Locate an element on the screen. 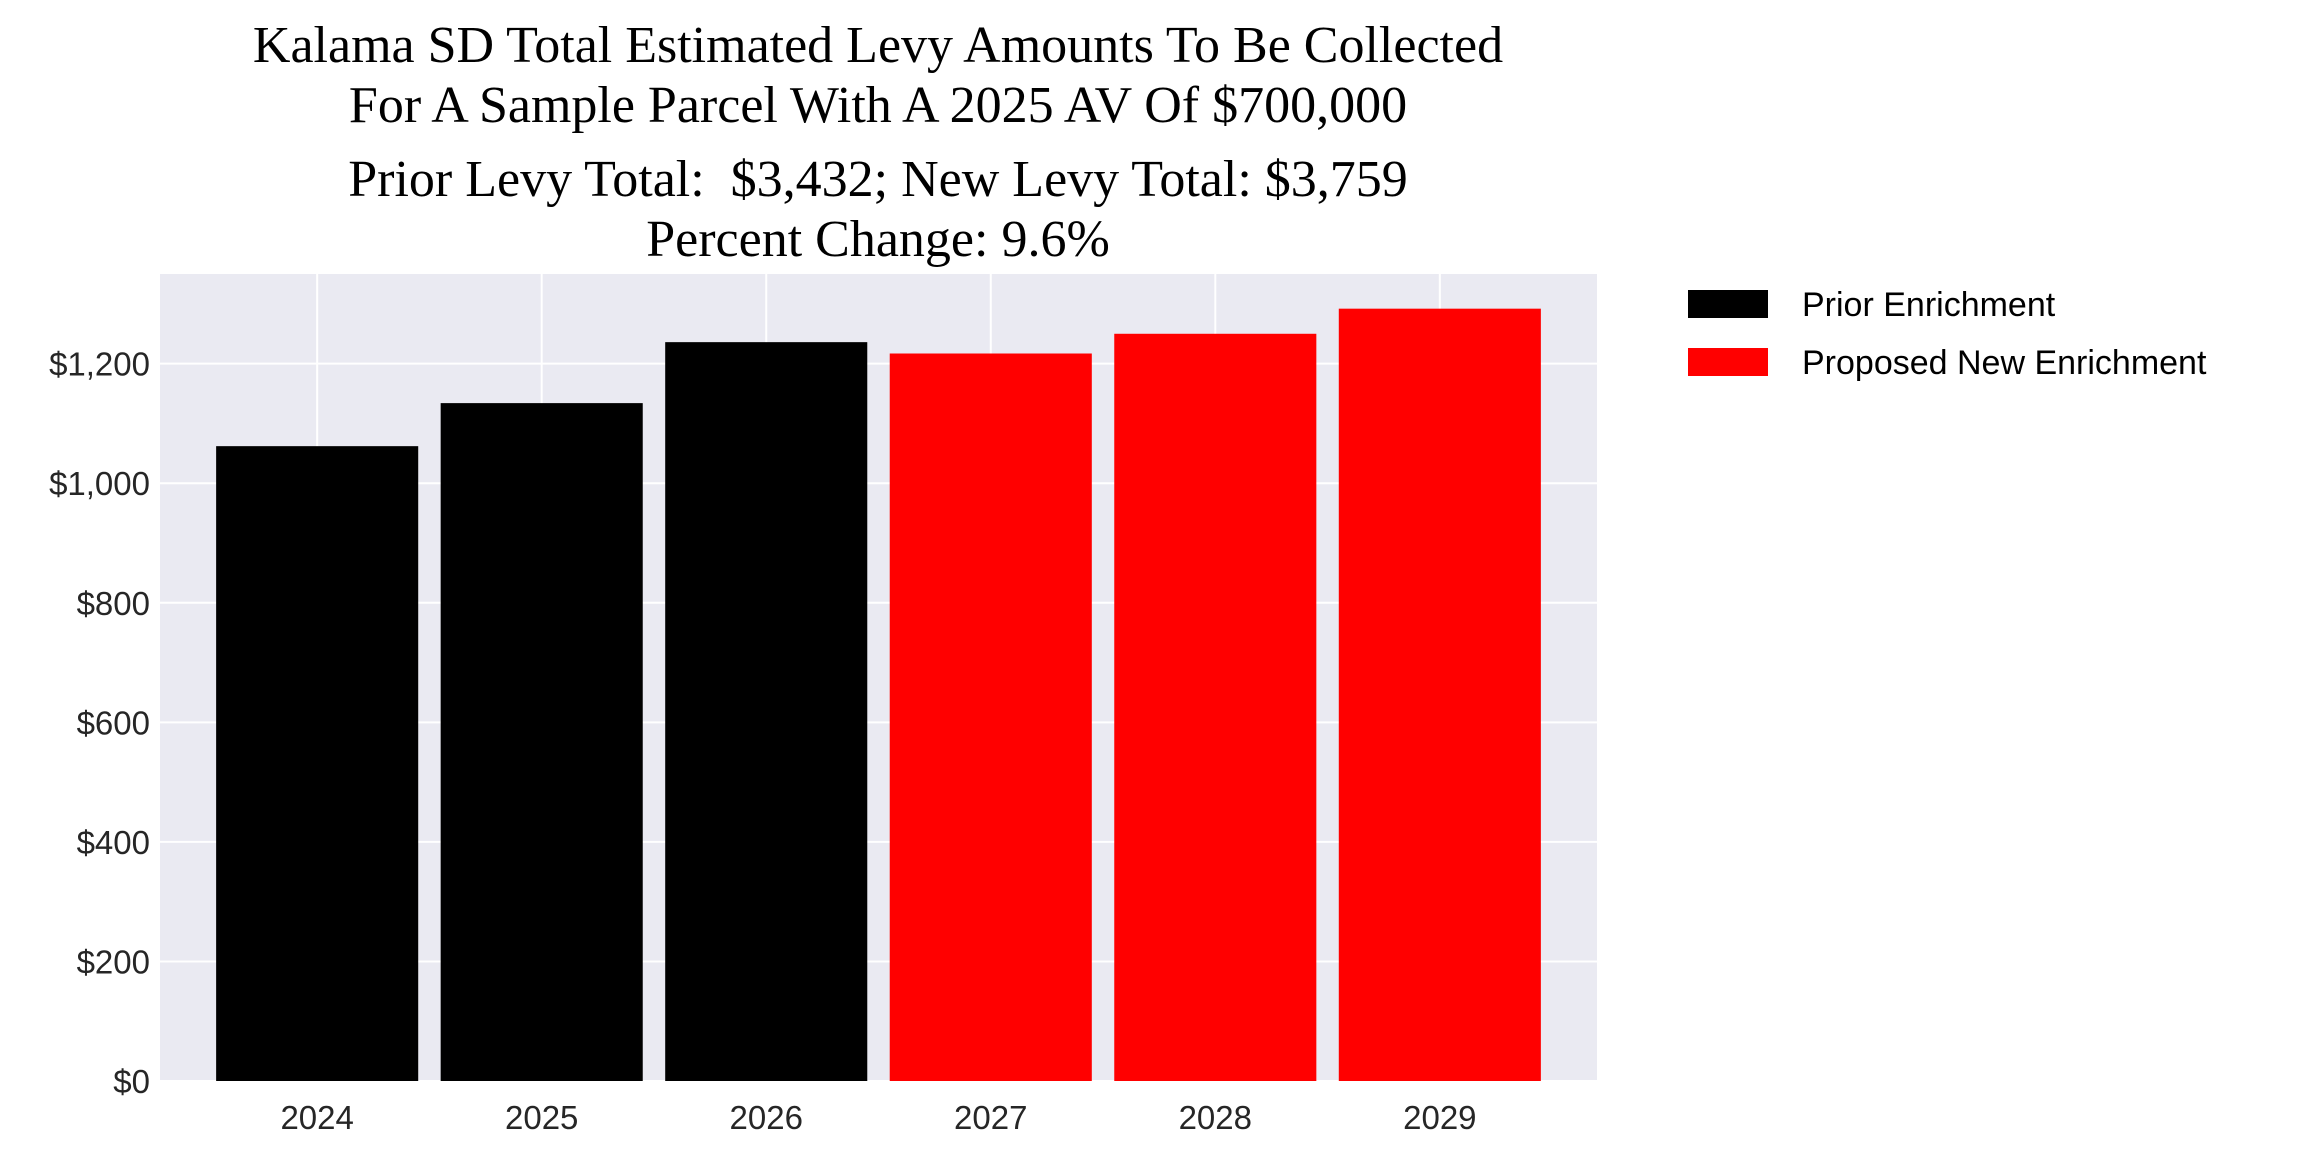 This screenshot has width=2304, height=1152. bar-2025 is located at coordinates (541, 742).